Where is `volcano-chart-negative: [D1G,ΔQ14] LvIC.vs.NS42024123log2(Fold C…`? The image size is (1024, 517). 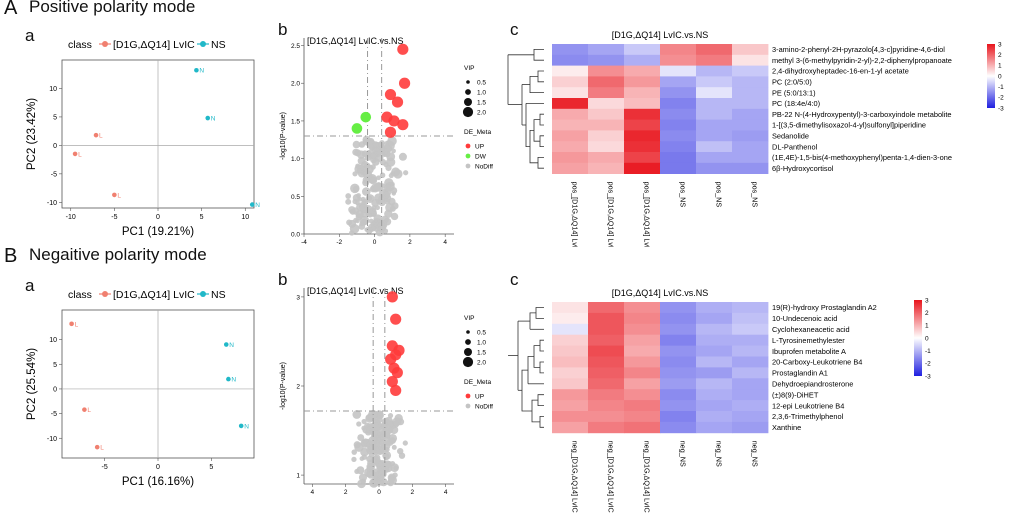
volcano-chart-negative: [D1G,ΔQ14] LvIC.vs.NS42024123log2(Fold C… is located at coordinates (386, 391).